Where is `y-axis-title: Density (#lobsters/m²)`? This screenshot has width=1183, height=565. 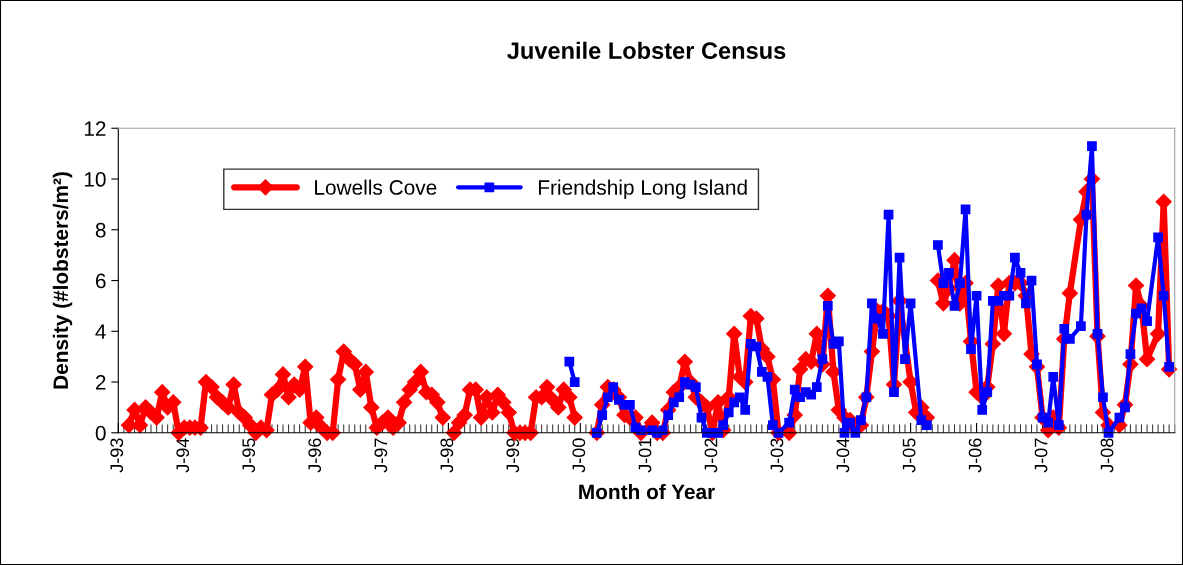
y-axis-title: Density (#lobsters/m²) is located at coordinates (62, 280).